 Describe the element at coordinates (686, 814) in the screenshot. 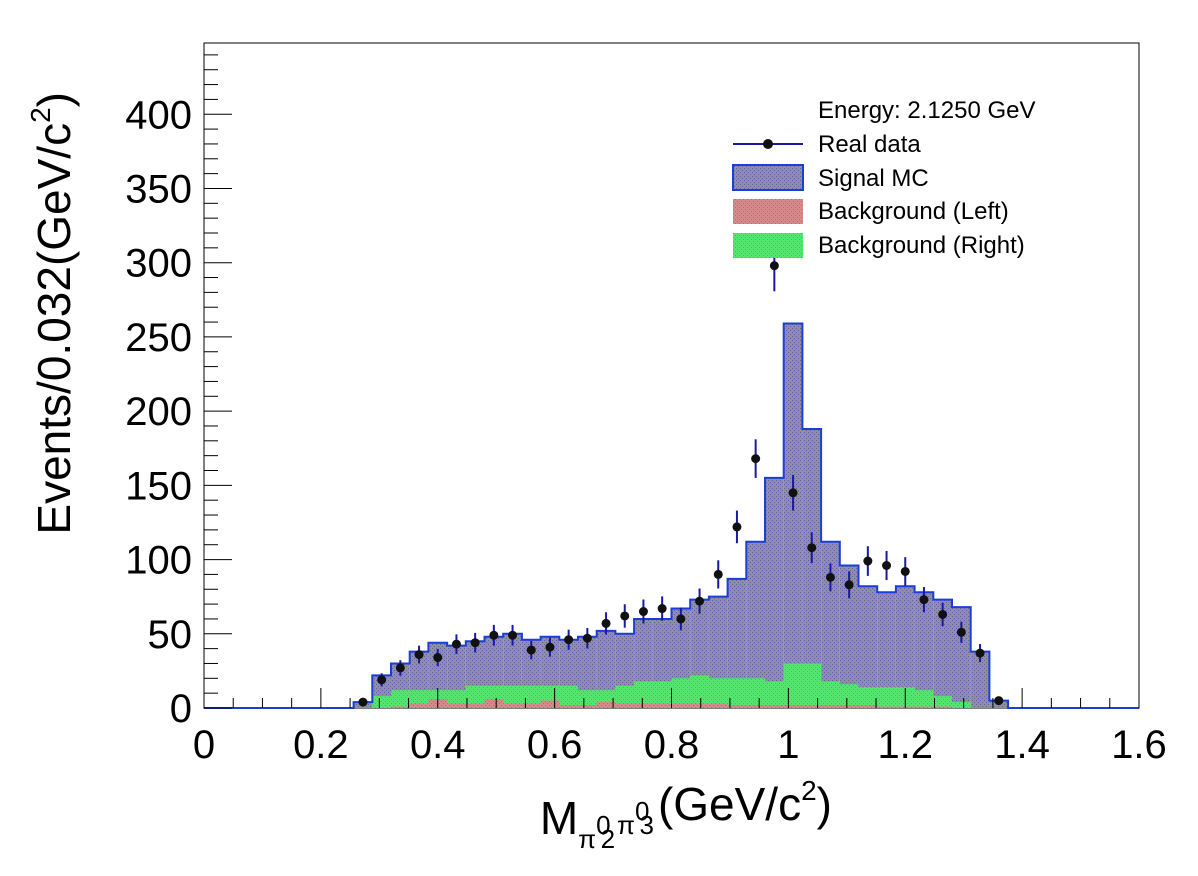

I see `x-axis-title: Mπ02π03(GeV/c2)` at that location.